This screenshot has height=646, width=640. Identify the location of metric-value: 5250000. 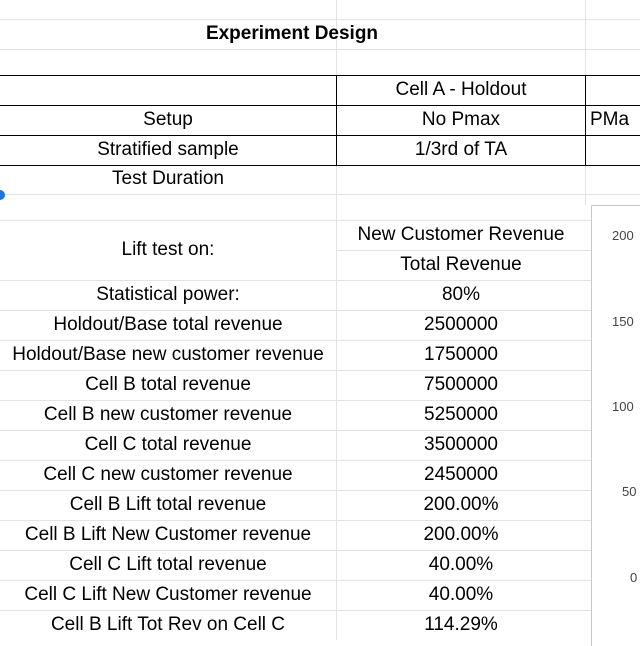
(461, 414).